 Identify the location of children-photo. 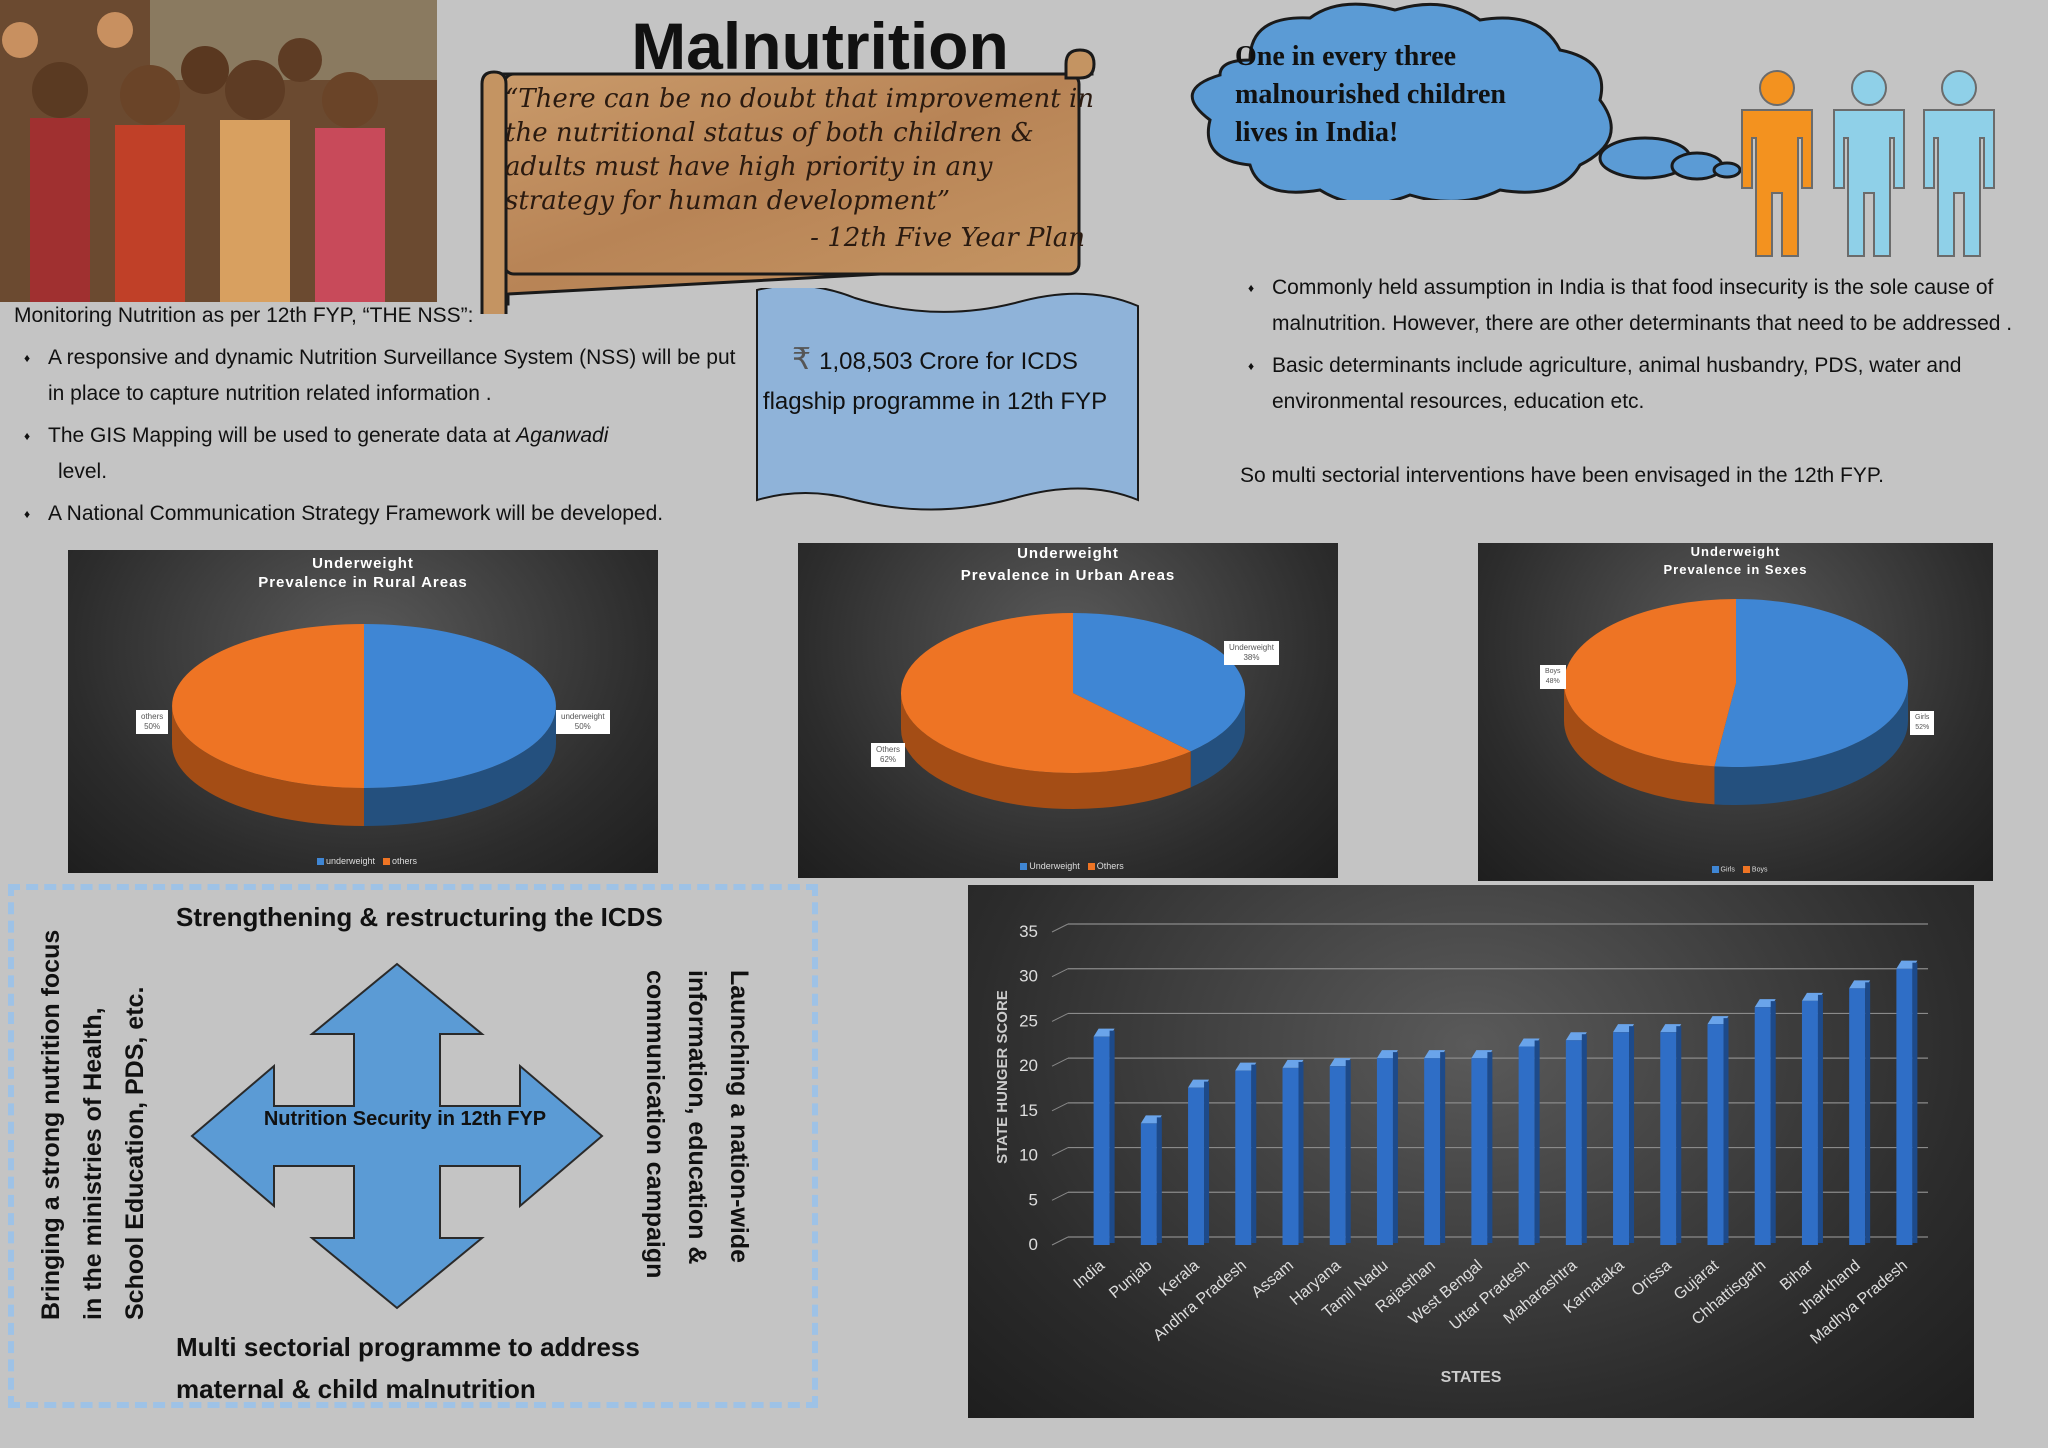
(218, 151).